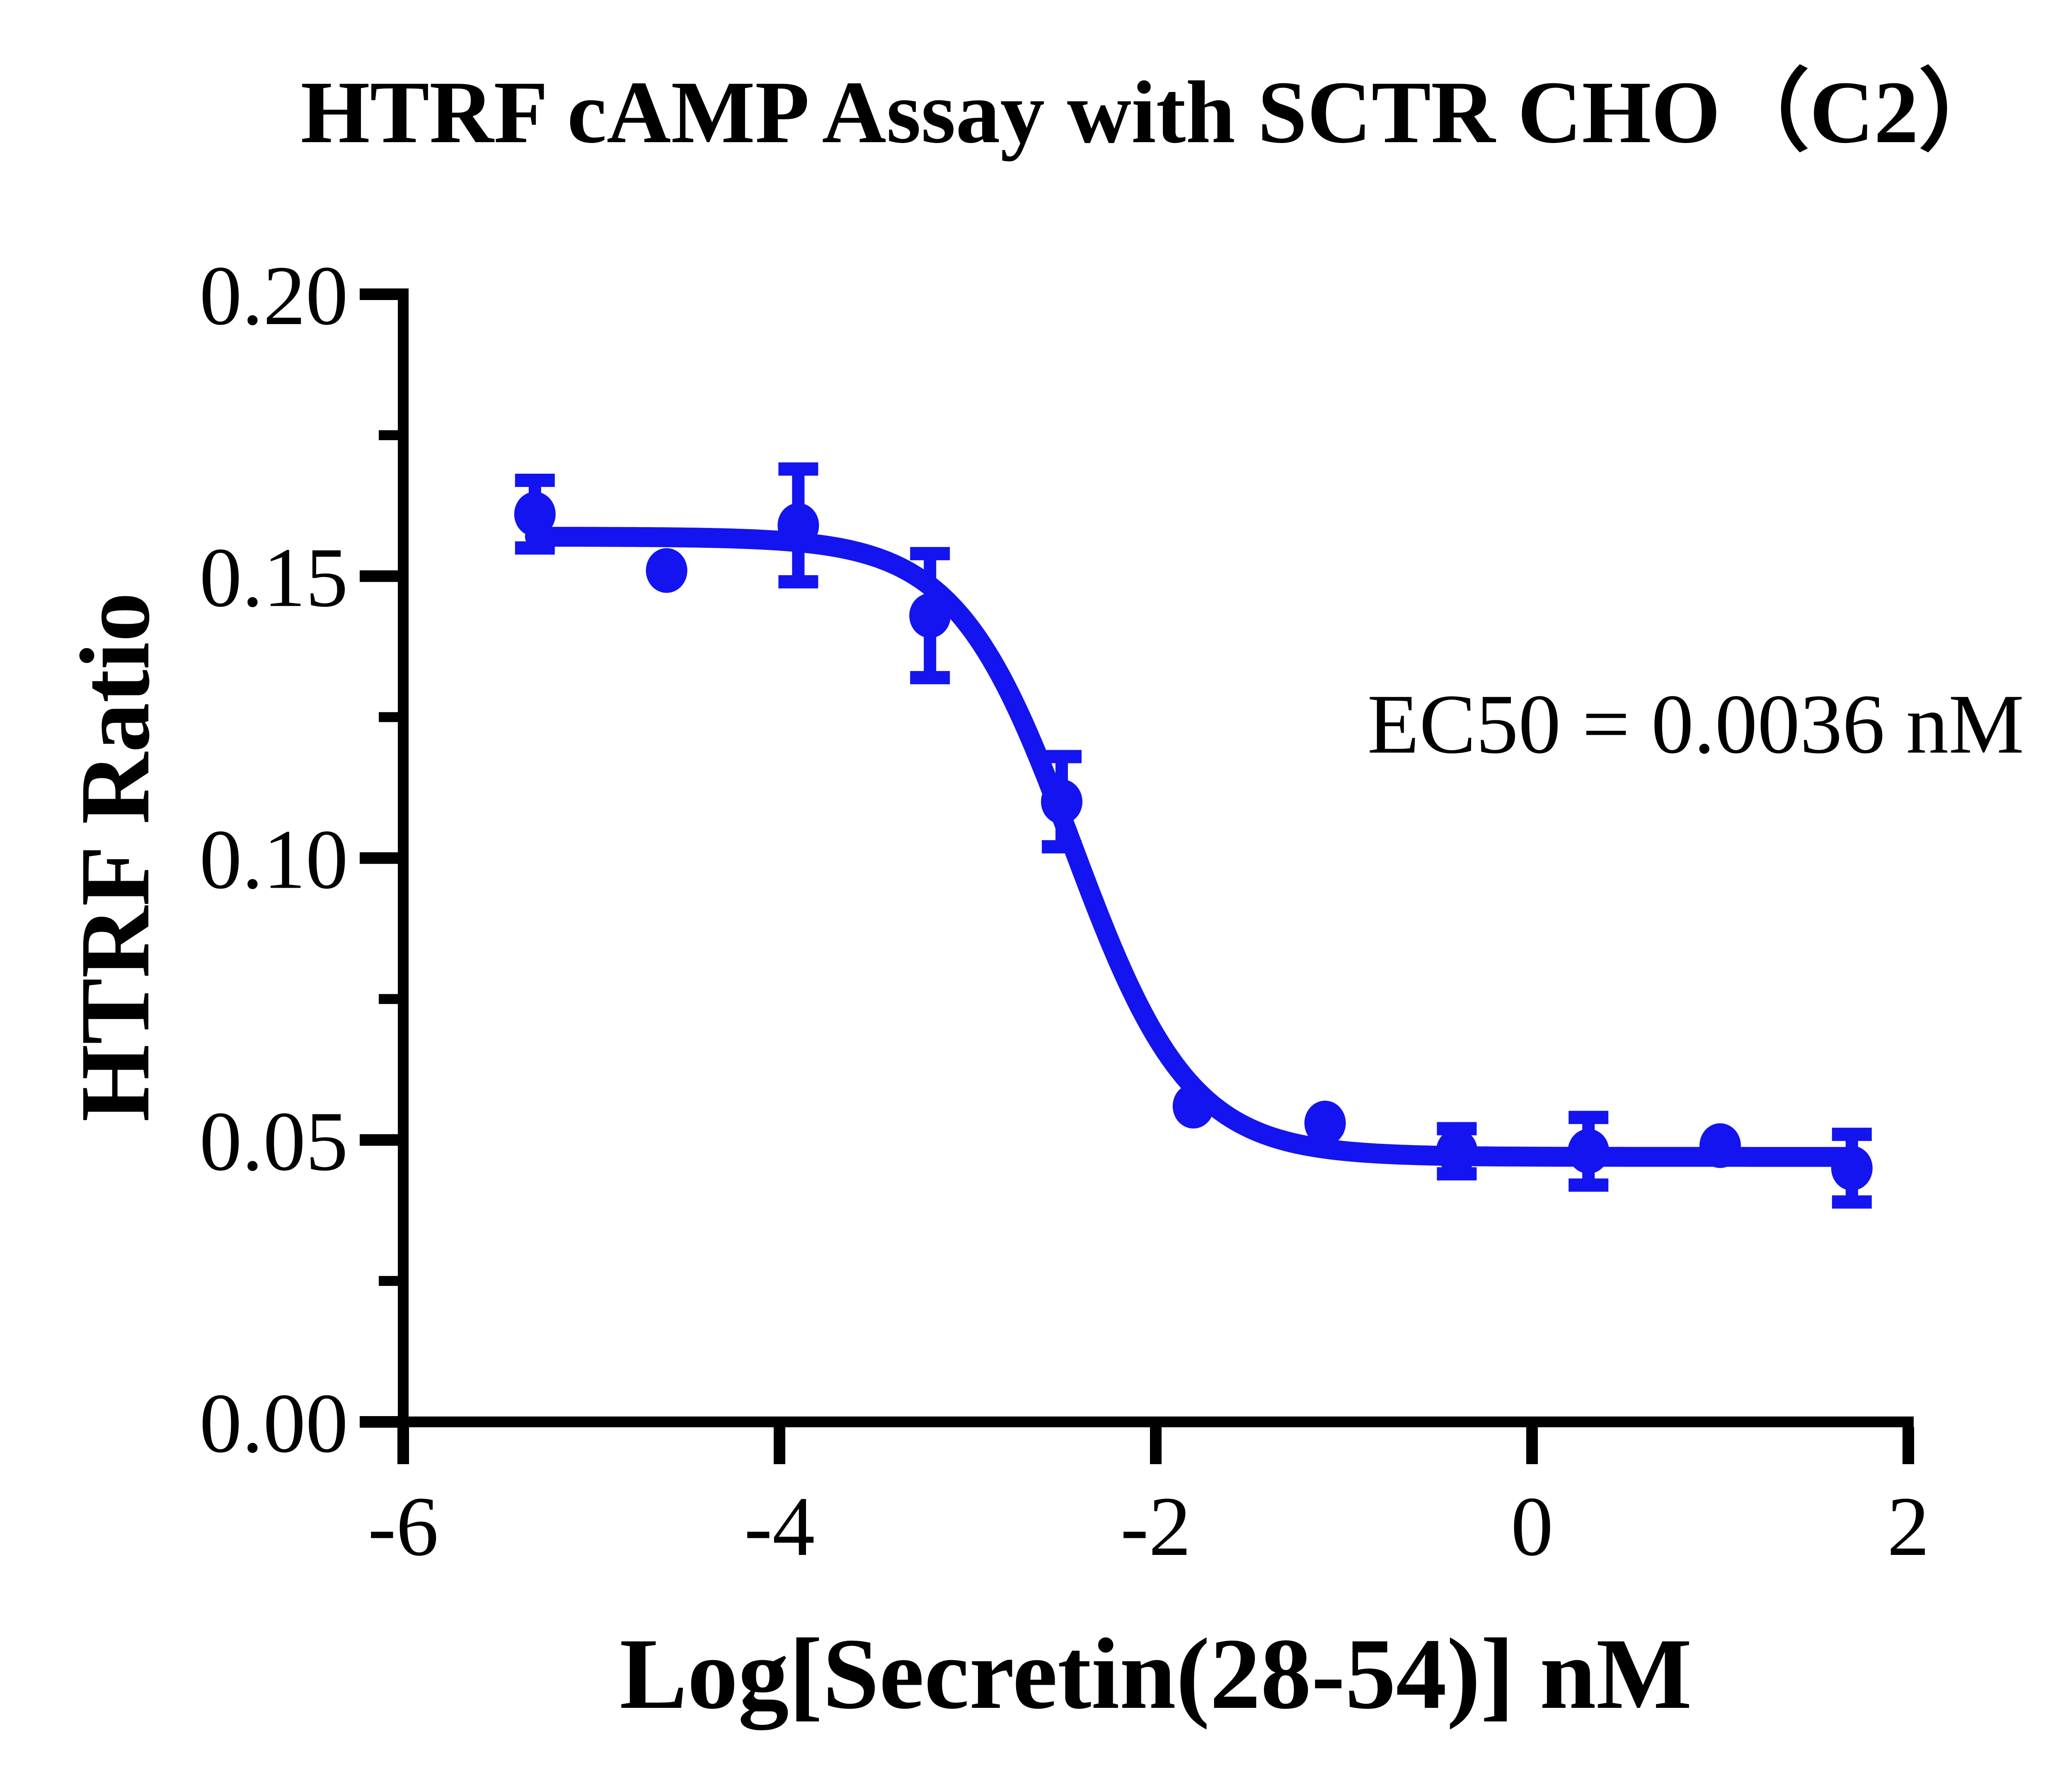 The width and height of the screenshot is (2072, 1787). I want to click on y-tick-label: 0.15, so click(273, 578).